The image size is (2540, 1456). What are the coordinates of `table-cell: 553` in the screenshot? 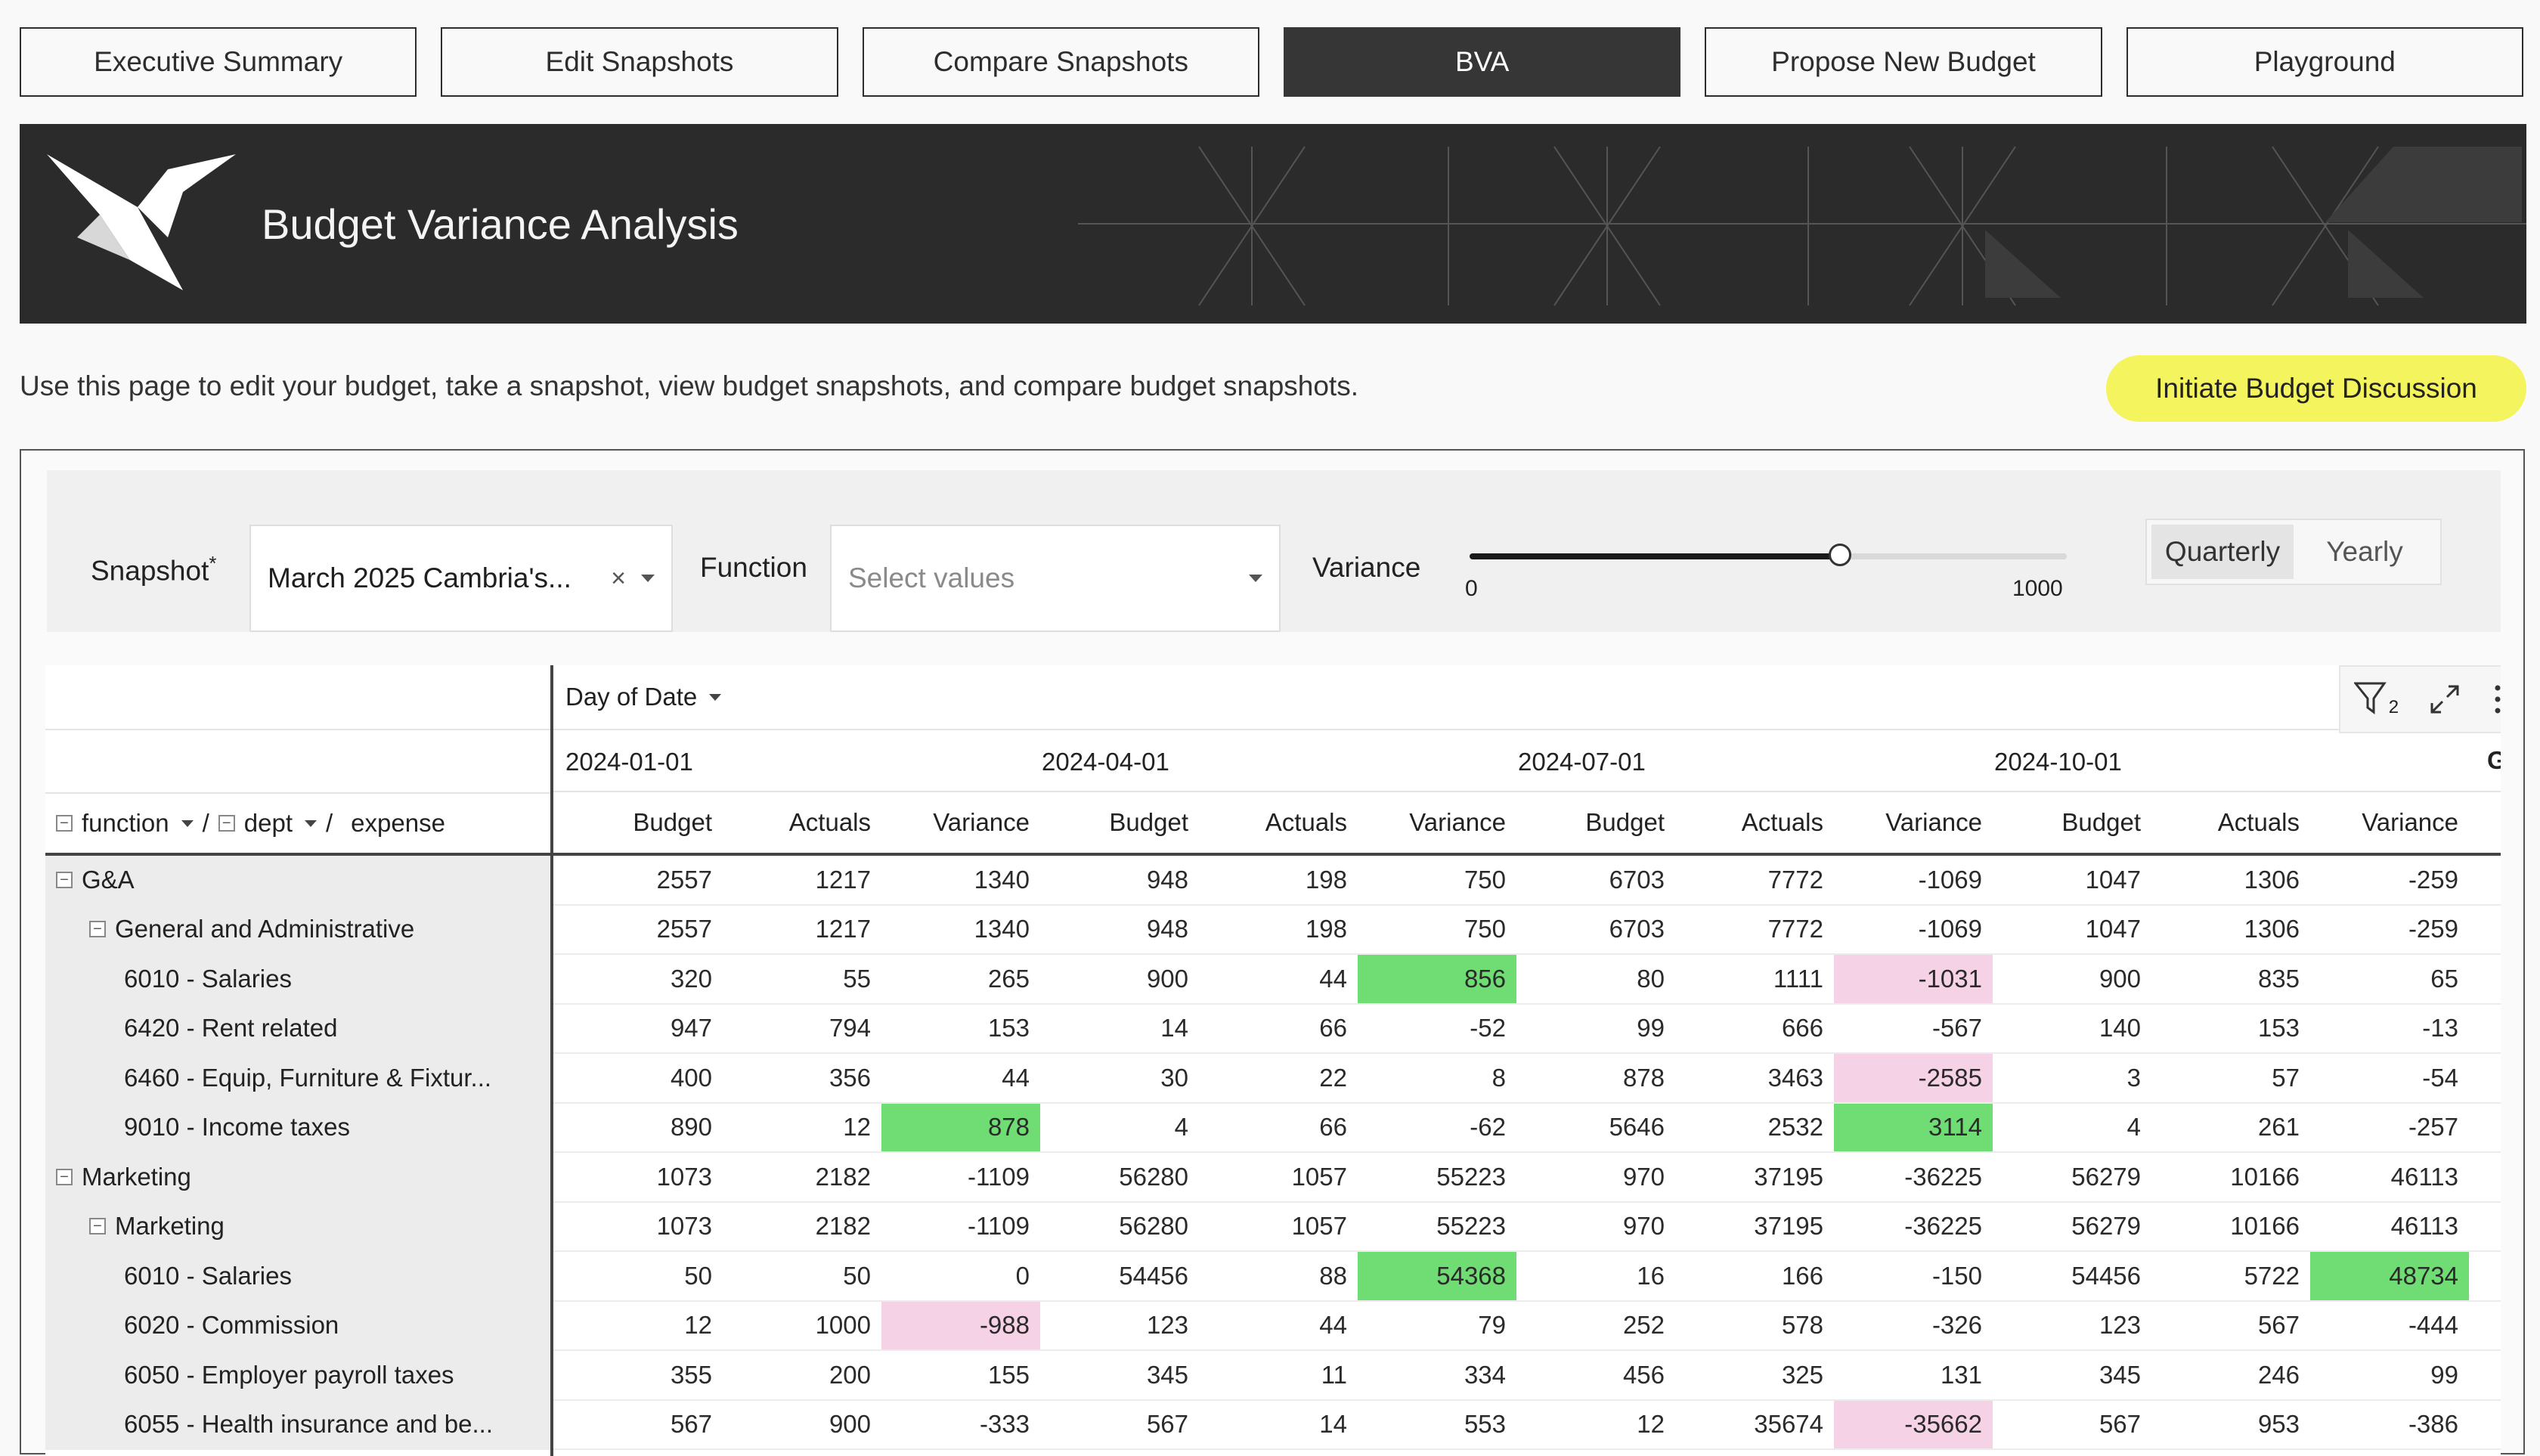 It's located at (1485, 1424).